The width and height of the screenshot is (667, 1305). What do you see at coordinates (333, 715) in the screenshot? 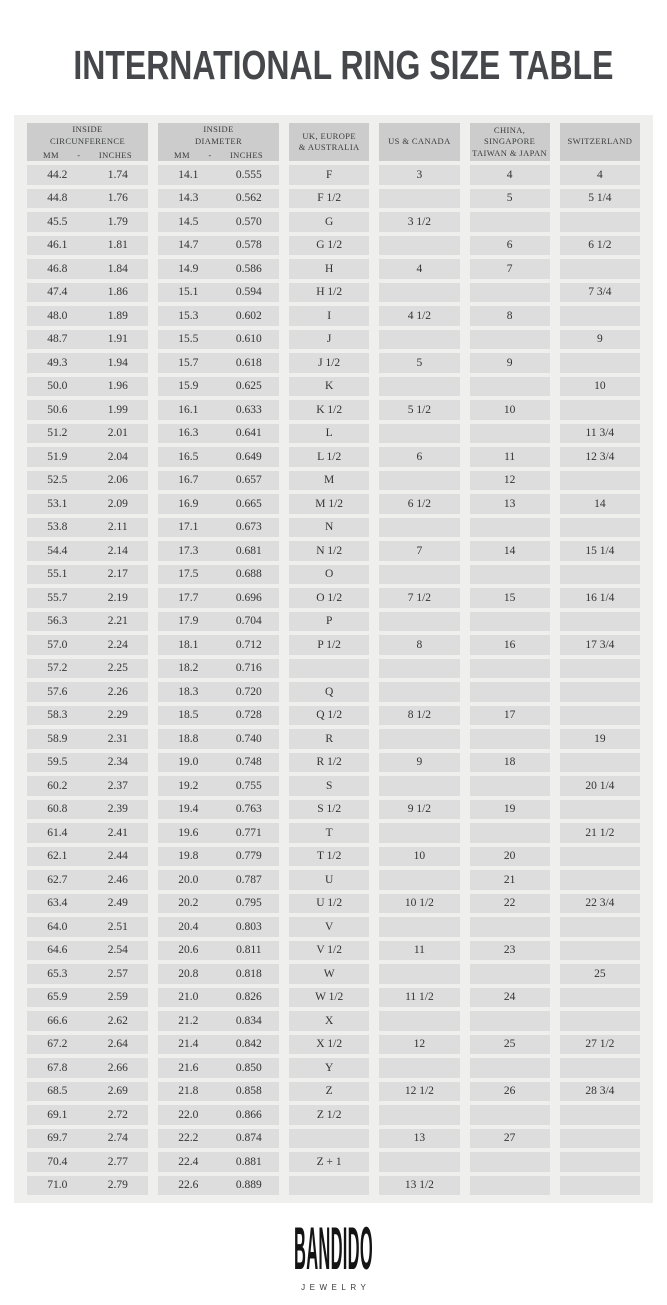
I see `table-row: 58.3 2.29 18.5 0.728 Q 1/2 8 1/2 17` at bounding box center [333, 715].